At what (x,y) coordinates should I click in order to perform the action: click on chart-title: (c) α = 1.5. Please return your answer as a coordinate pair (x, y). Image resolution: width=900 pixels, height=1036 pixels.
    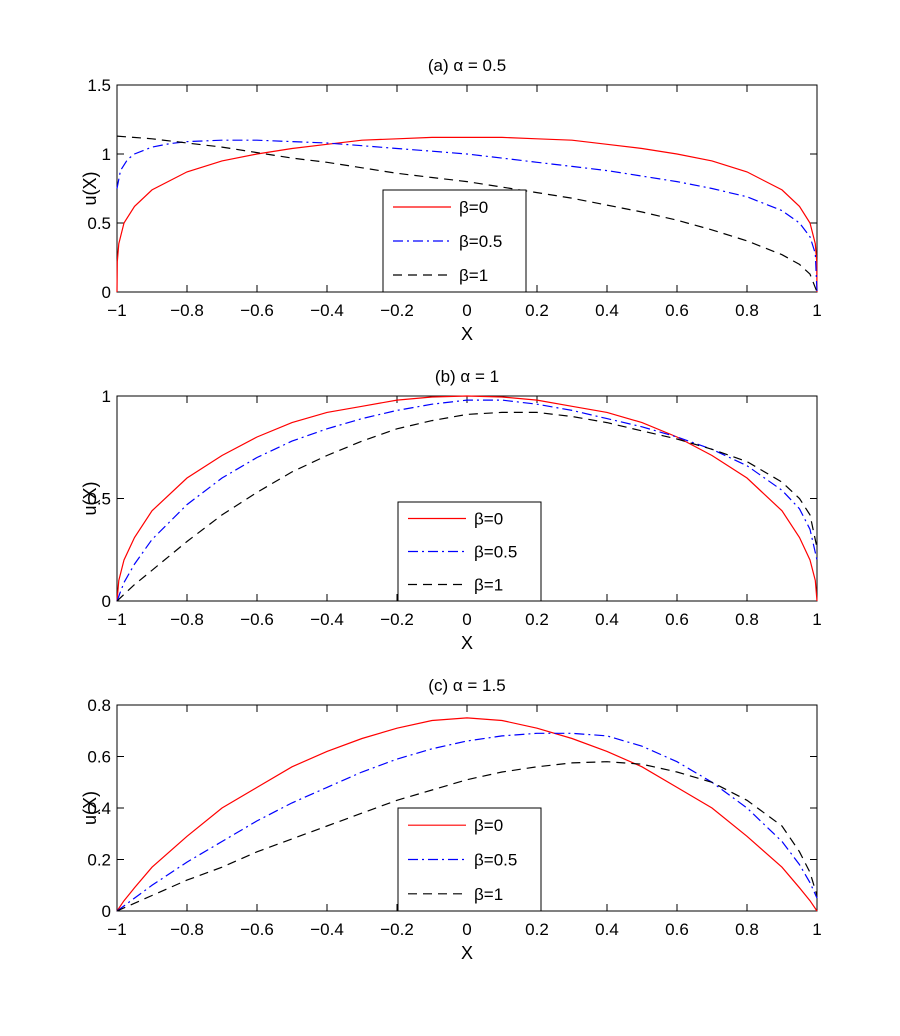
    Looking at the image, I should click on (466, 685).